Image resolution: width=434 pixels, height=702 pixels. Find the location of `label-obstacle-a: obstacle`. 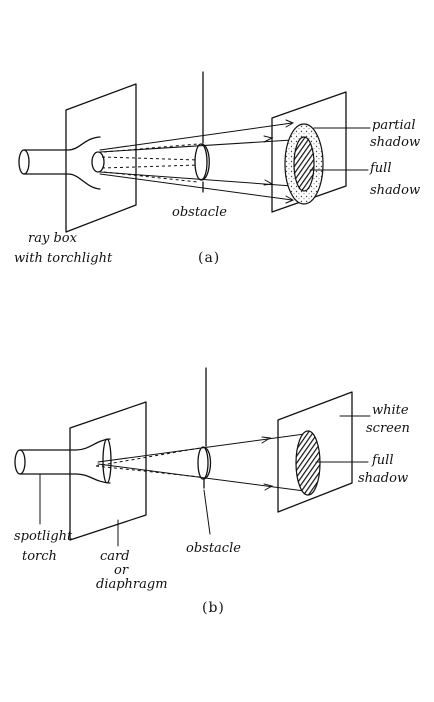

label-obstacle-a: obstacle is located at coordinates (199, 212).